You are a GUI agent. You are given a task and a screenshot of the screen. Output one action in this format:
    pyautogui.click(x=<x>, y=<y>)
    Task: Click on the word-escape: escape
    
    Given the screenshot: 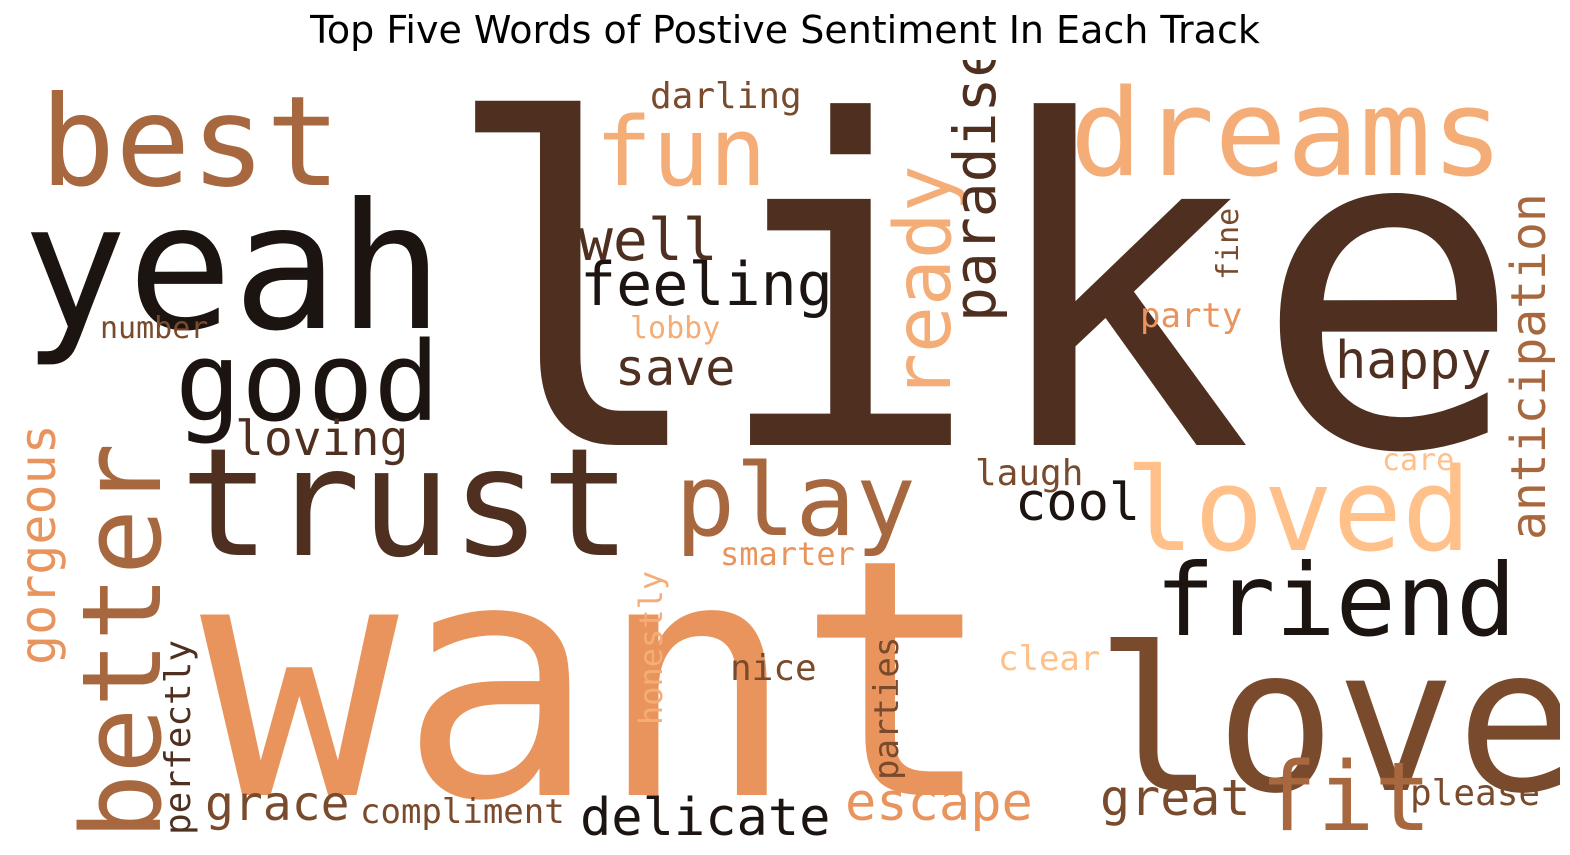 What is the action you would take?
    pyautogui.click(x=939, y=803)
    